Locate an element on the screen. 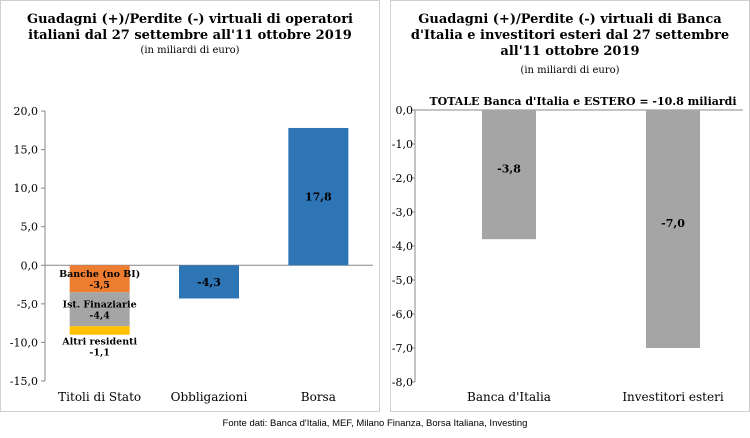 This screenshot has width=750, height=438. data-label: -4,3 is located at coordinates (209, 282).